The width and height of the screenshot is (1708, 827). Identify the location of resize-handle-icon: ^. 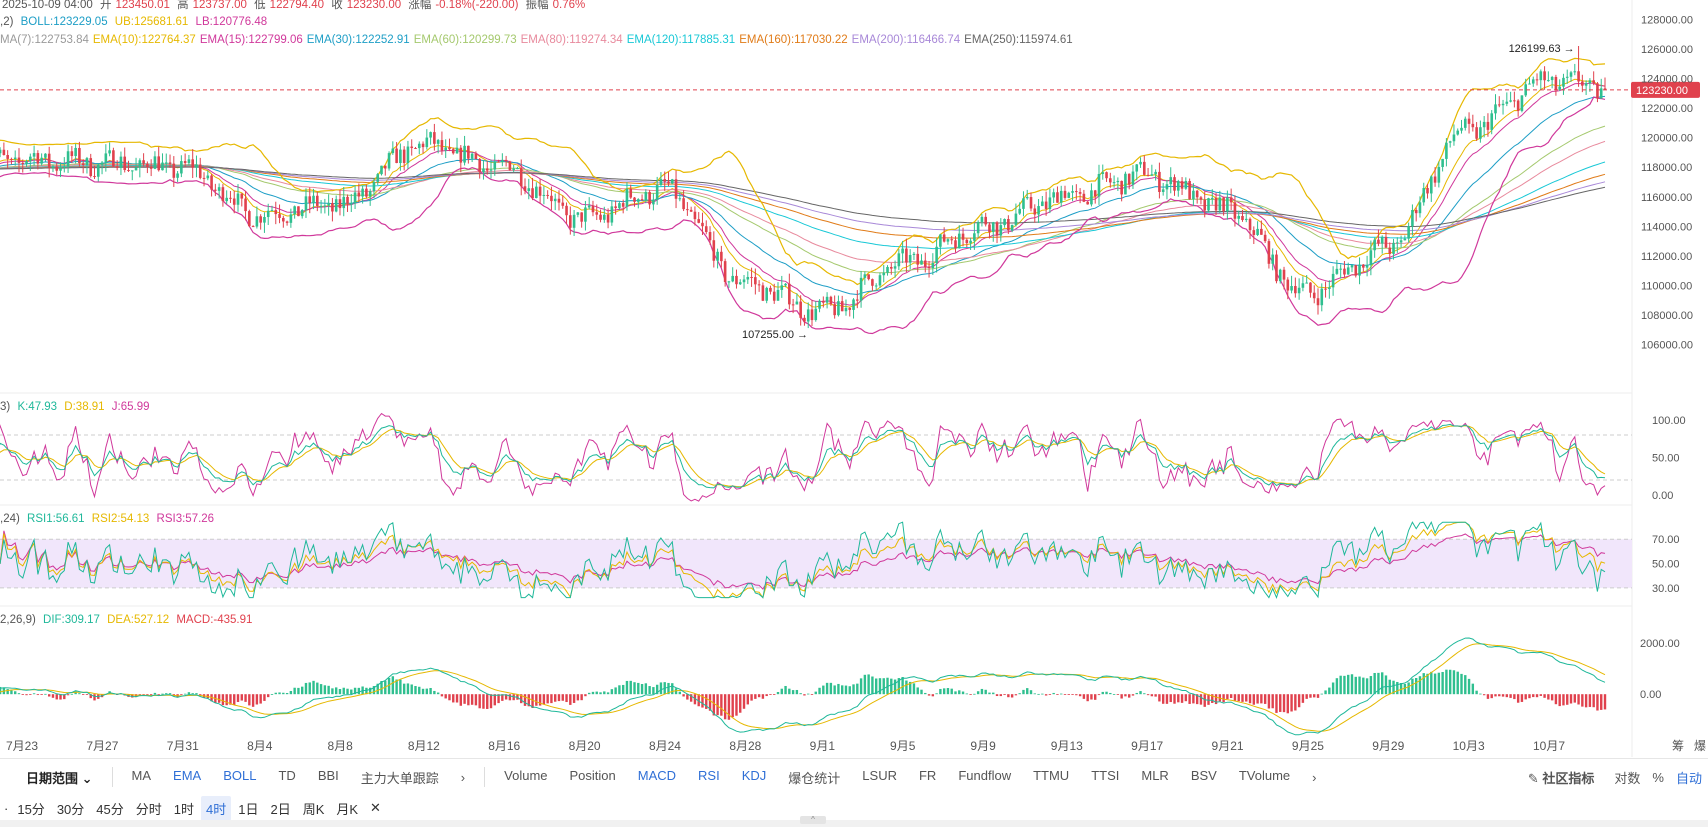
(813, 820).